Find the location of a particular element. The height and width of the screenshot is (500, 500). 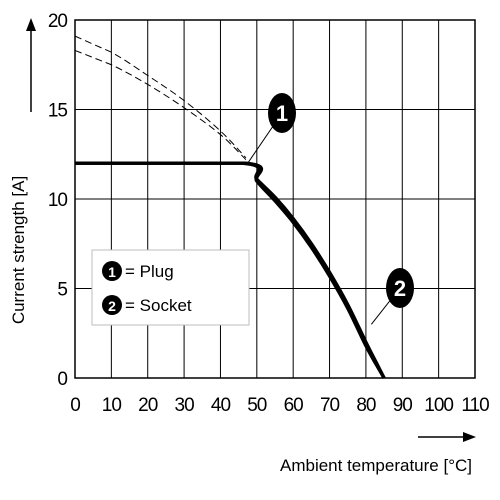

legend-marker-1-text: 1 is located at coordinates (112, 272).